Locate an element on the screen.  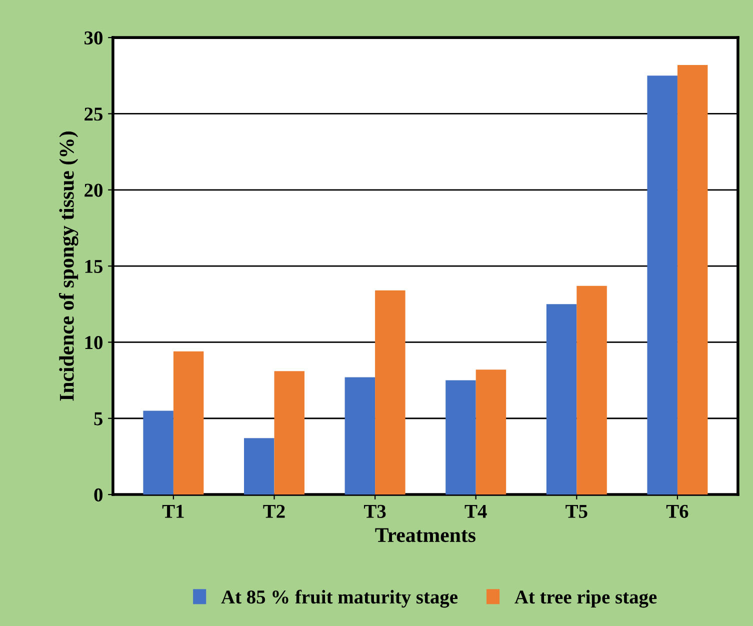
y-tick-label: 0 is located at coordinates (98, 495).